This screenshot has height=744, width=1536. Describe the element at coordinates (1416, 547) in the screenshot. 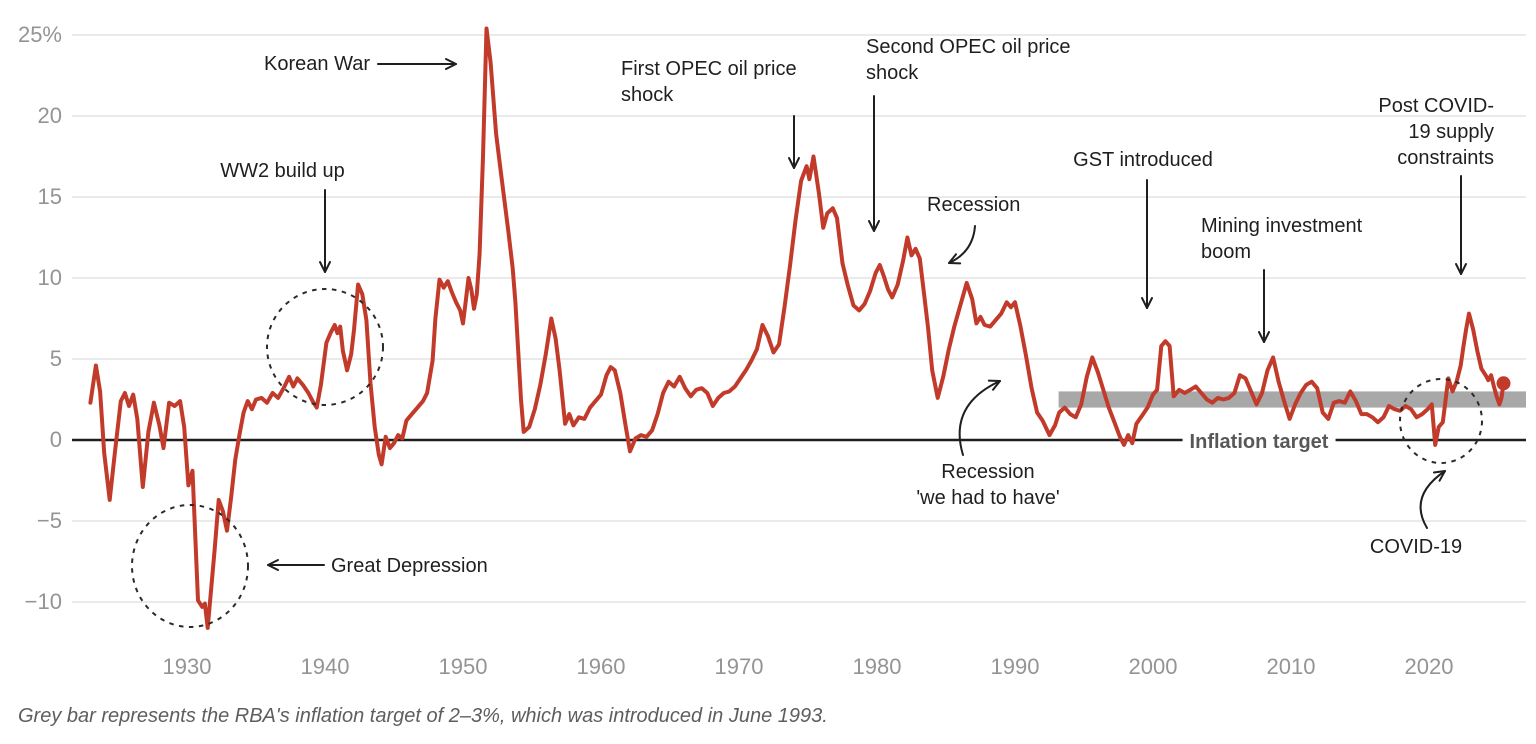

I see `annotation-covid-19: COVID-19` at that location.